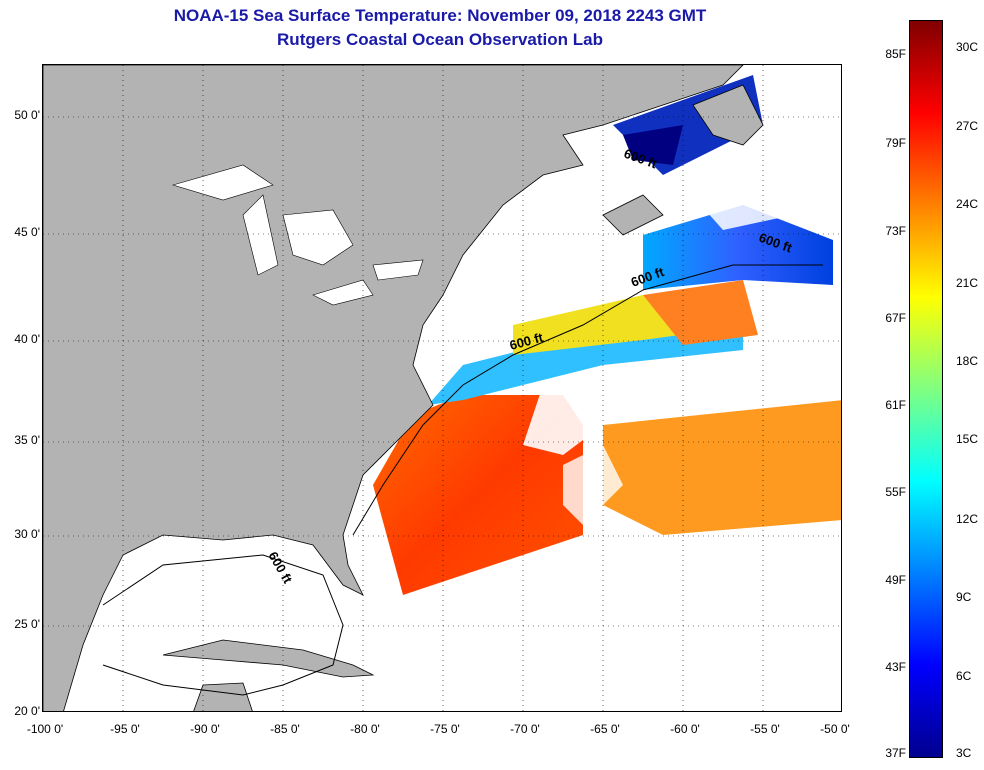  I want to click on colorbar-c-label: 27C, so click(967, 126).